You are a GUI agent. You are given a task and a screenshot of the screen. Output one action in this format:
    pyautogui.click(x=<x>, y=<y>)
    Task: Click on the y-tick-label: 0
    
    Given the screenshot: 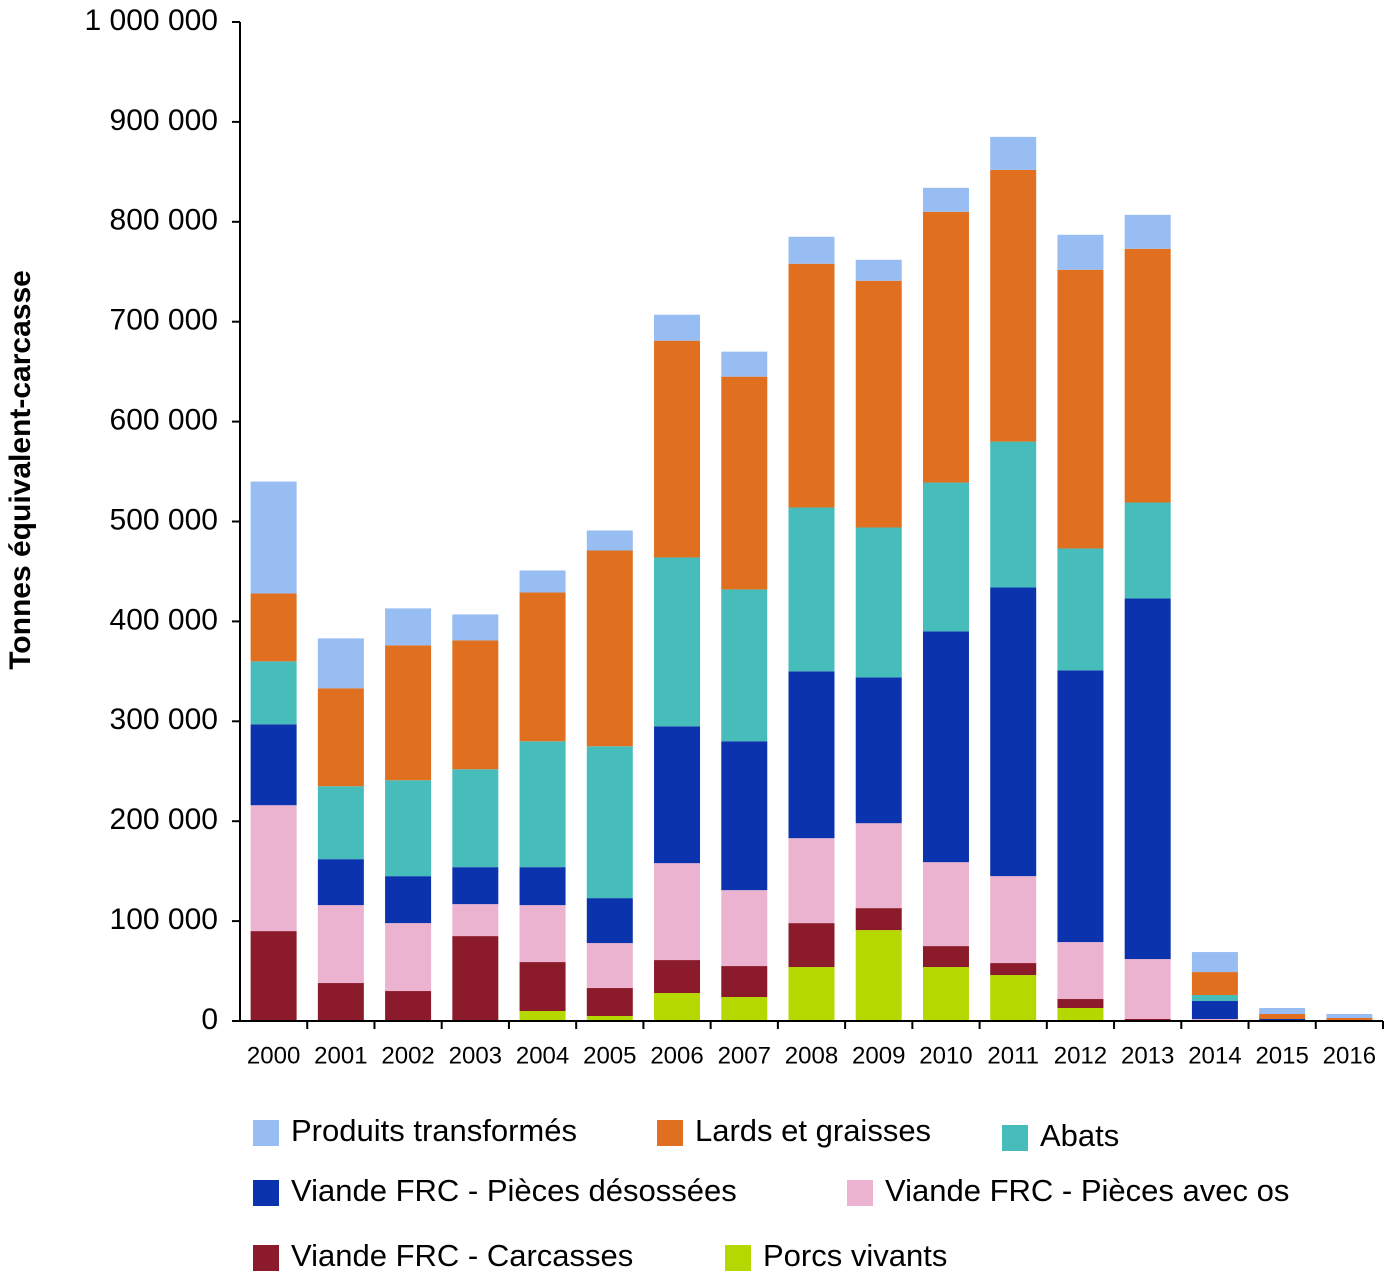 What is the action you would take?
    pyautogui.click(x=209, y=1019)
    